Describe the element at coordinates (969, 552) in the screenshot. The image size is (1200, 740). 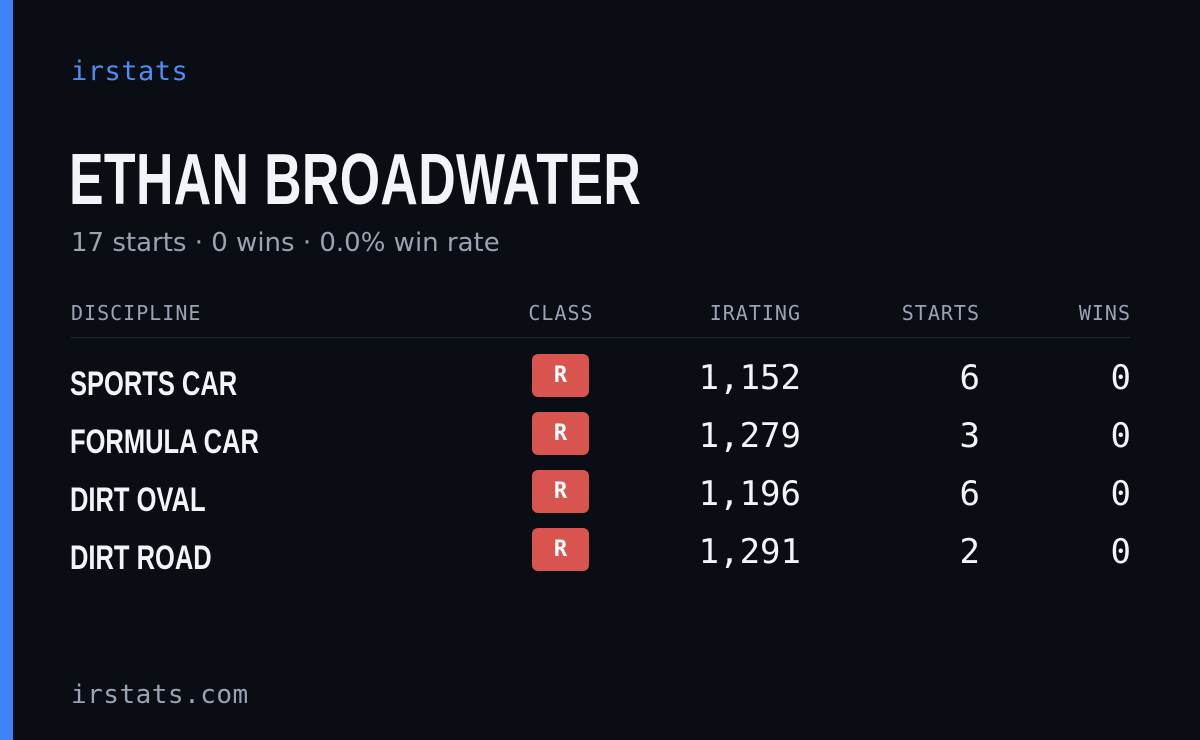
I see `starts-value: 2` at that location.